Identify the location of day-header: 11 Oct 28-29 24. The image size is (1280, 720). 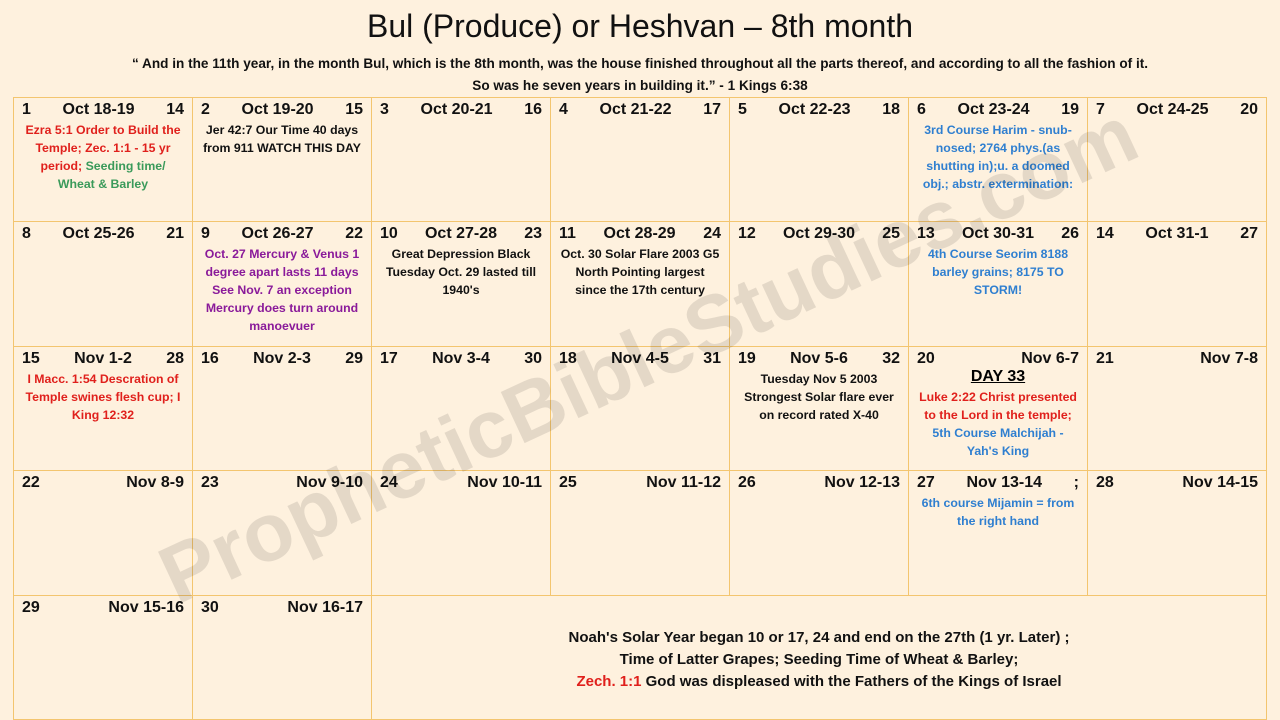
(640, 234).